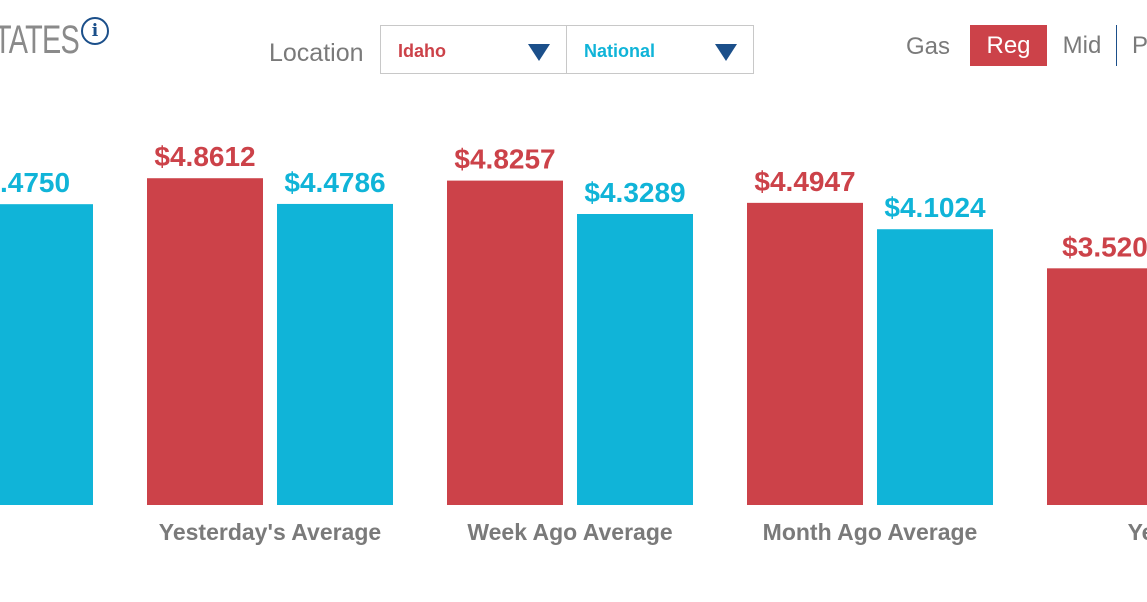  What do you see at coordinates (0, 532) in the screenshot?
I see `category-label-0: erage` at bounding box center [0, 532].